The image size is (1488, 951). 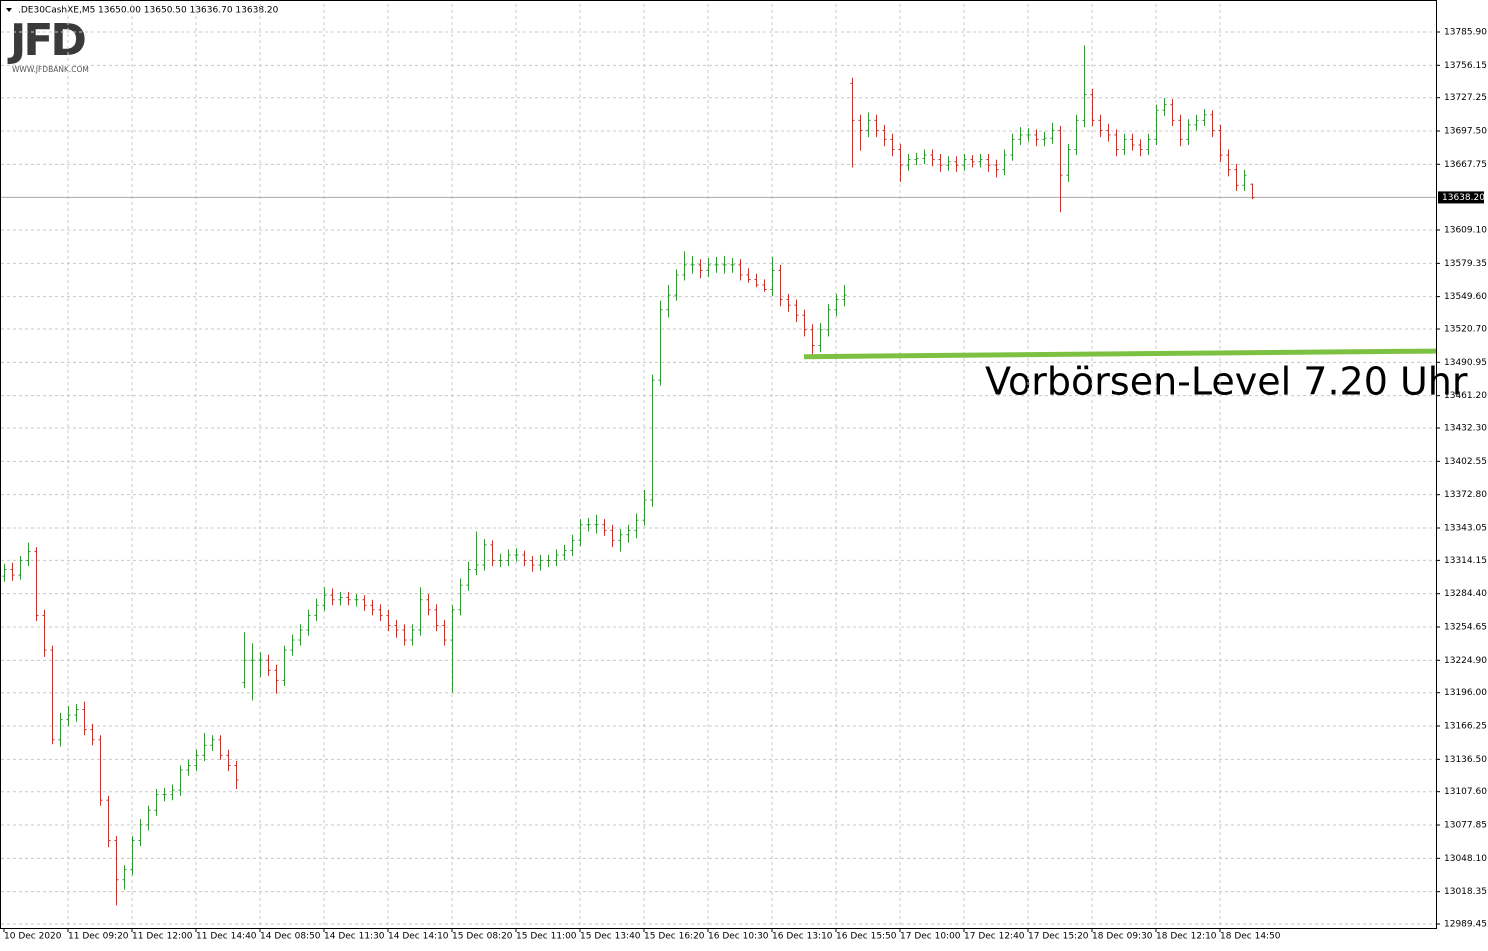 I want to click on x-tick-label: 15 Dec 13:40, so click(x=610, y=937).